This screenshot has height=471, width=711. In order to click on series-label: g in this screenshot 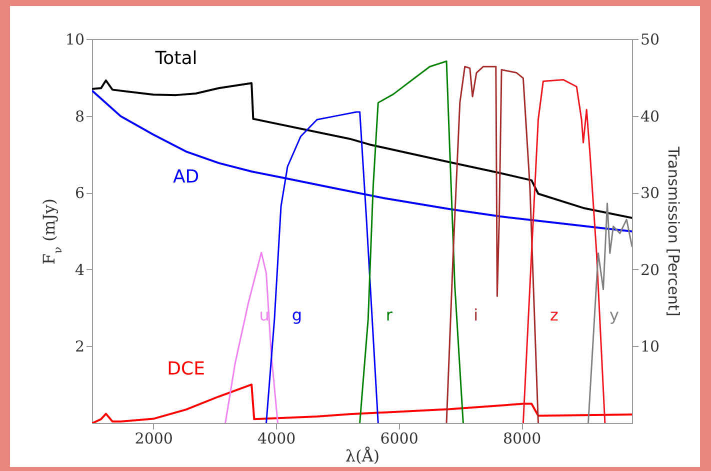, I will do `click(297, 314)`.